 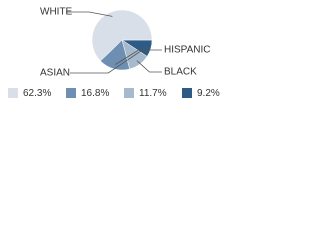 What do you see at coordinates (122, 35) in the screenshot?
I see `pie-slice` at bounding box center [122, 35].